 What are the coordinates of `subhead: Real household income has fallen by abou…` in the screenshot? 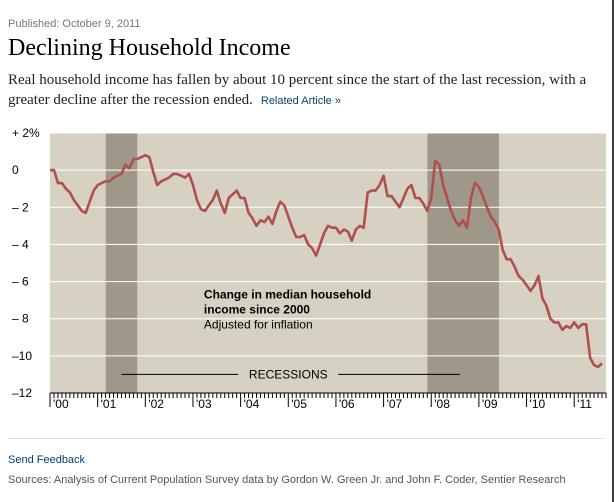 It's located at (307, 90).